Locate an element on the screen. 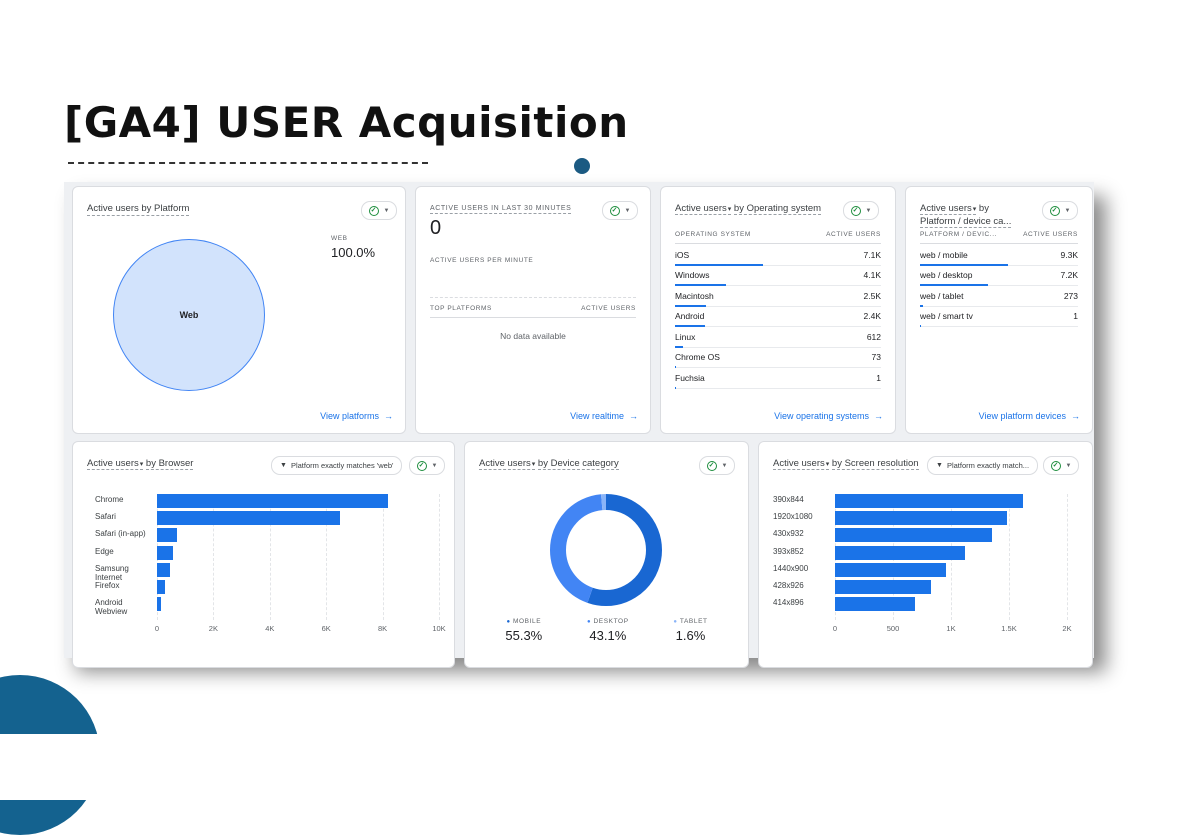  column-header: TOP PLATFORMS is located at coordinates (461, 308).